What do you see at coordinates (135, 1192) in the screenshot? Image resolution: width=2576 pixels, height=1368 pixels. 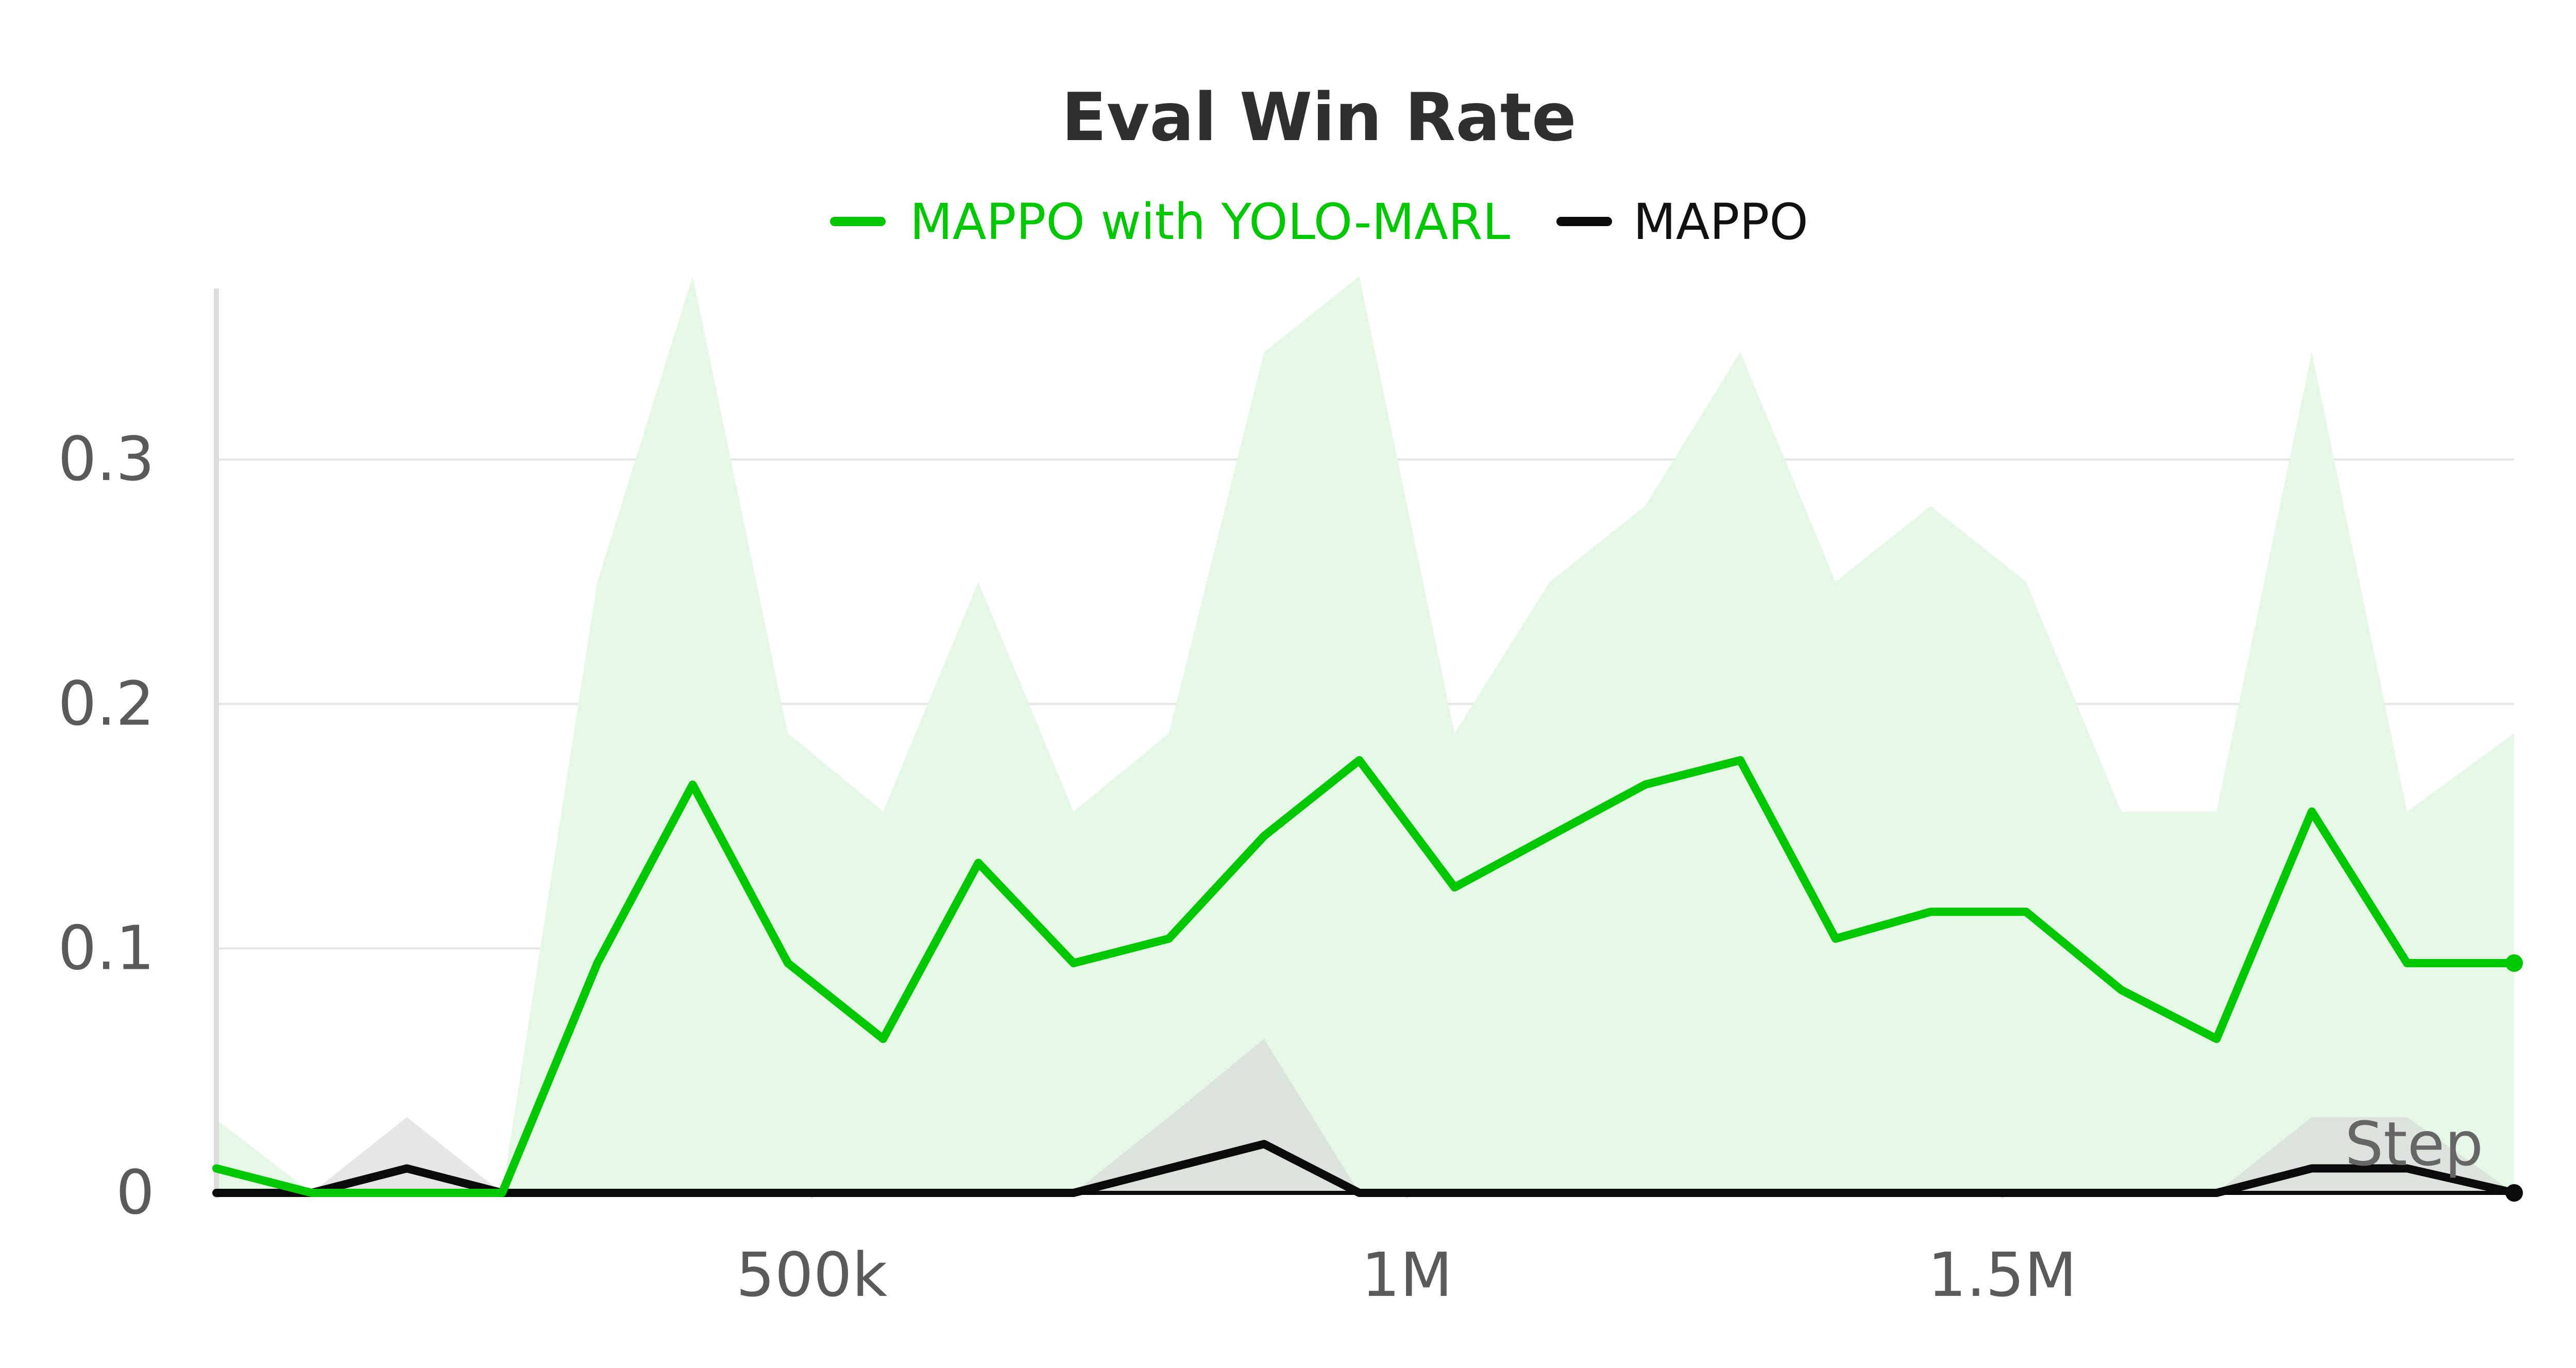 I see `y-tick-label-0: 0` at bounding box center [135, 1192].